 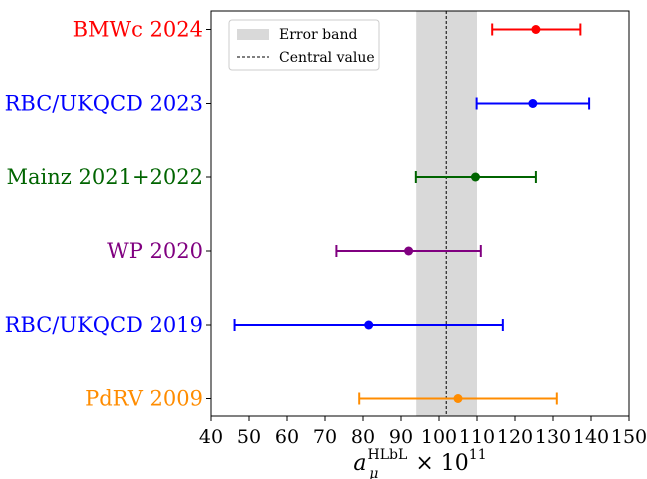 What do you see at coordinates (253, 34) in the screenshot?
I see `legend-band-swatch` at bounding box center [253, 34].